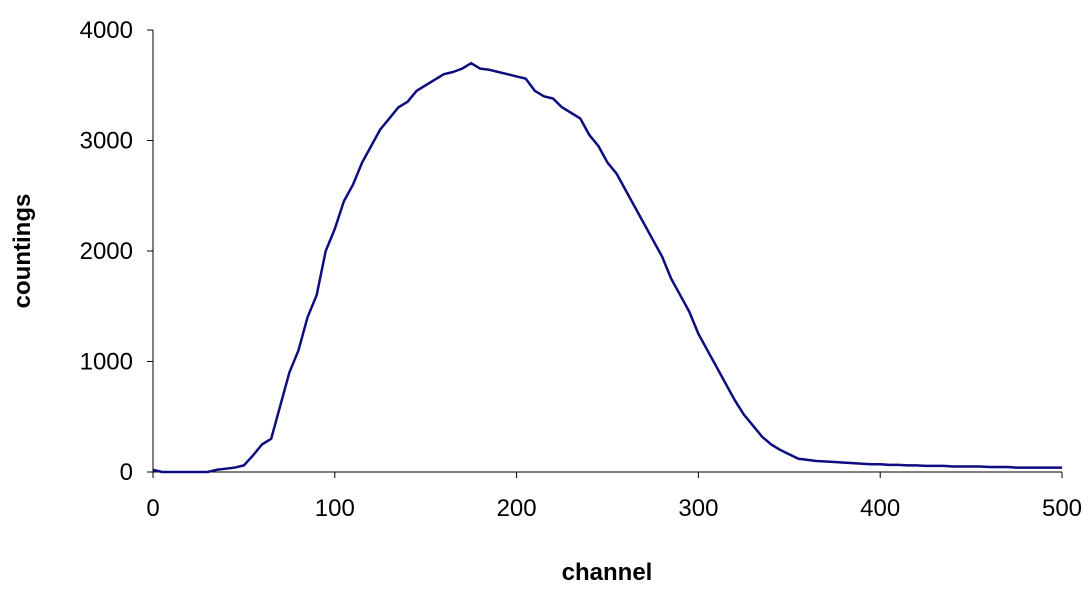  Describe the element at coordinates (106, 141) in the screenshot. I see `y-tick-label: 3000` at that location.